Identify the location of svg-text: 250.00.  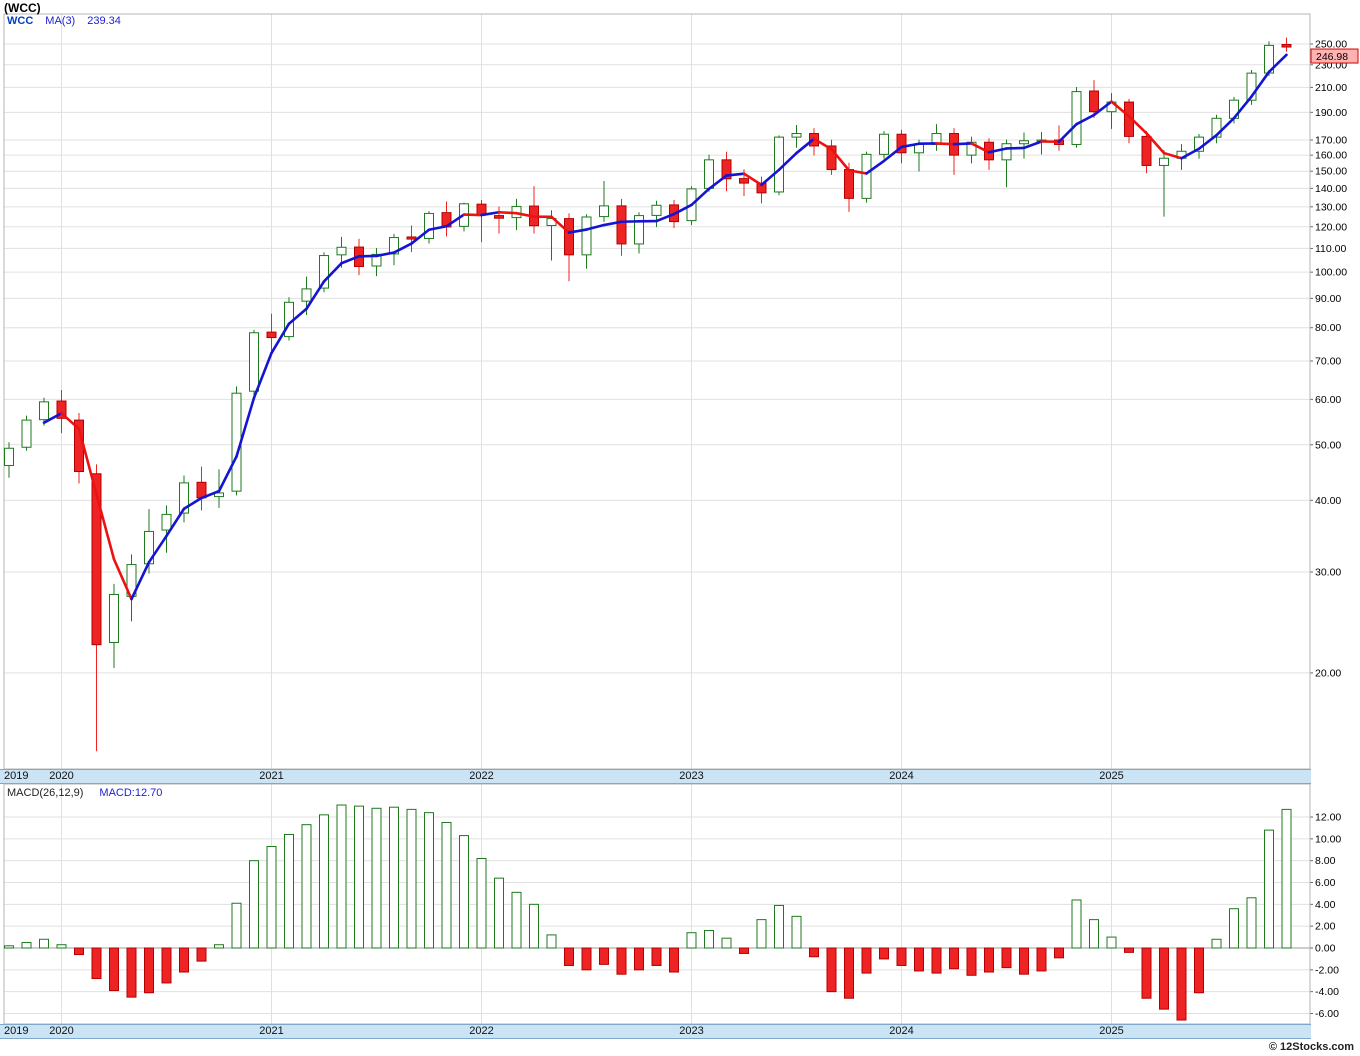
(1331, 45).